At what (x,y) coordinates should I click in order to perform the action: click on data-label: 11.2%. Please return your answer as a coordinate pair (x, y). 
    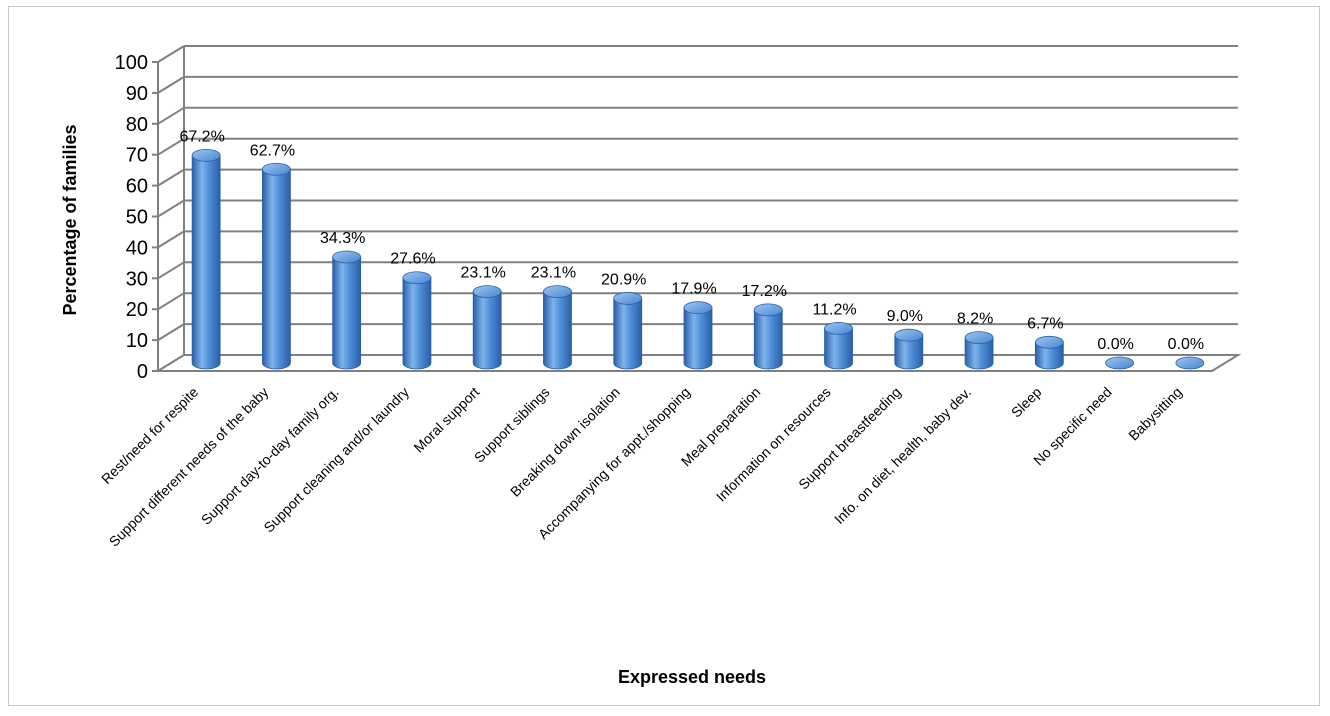
    Looking at the image, I should click on (834, 309).